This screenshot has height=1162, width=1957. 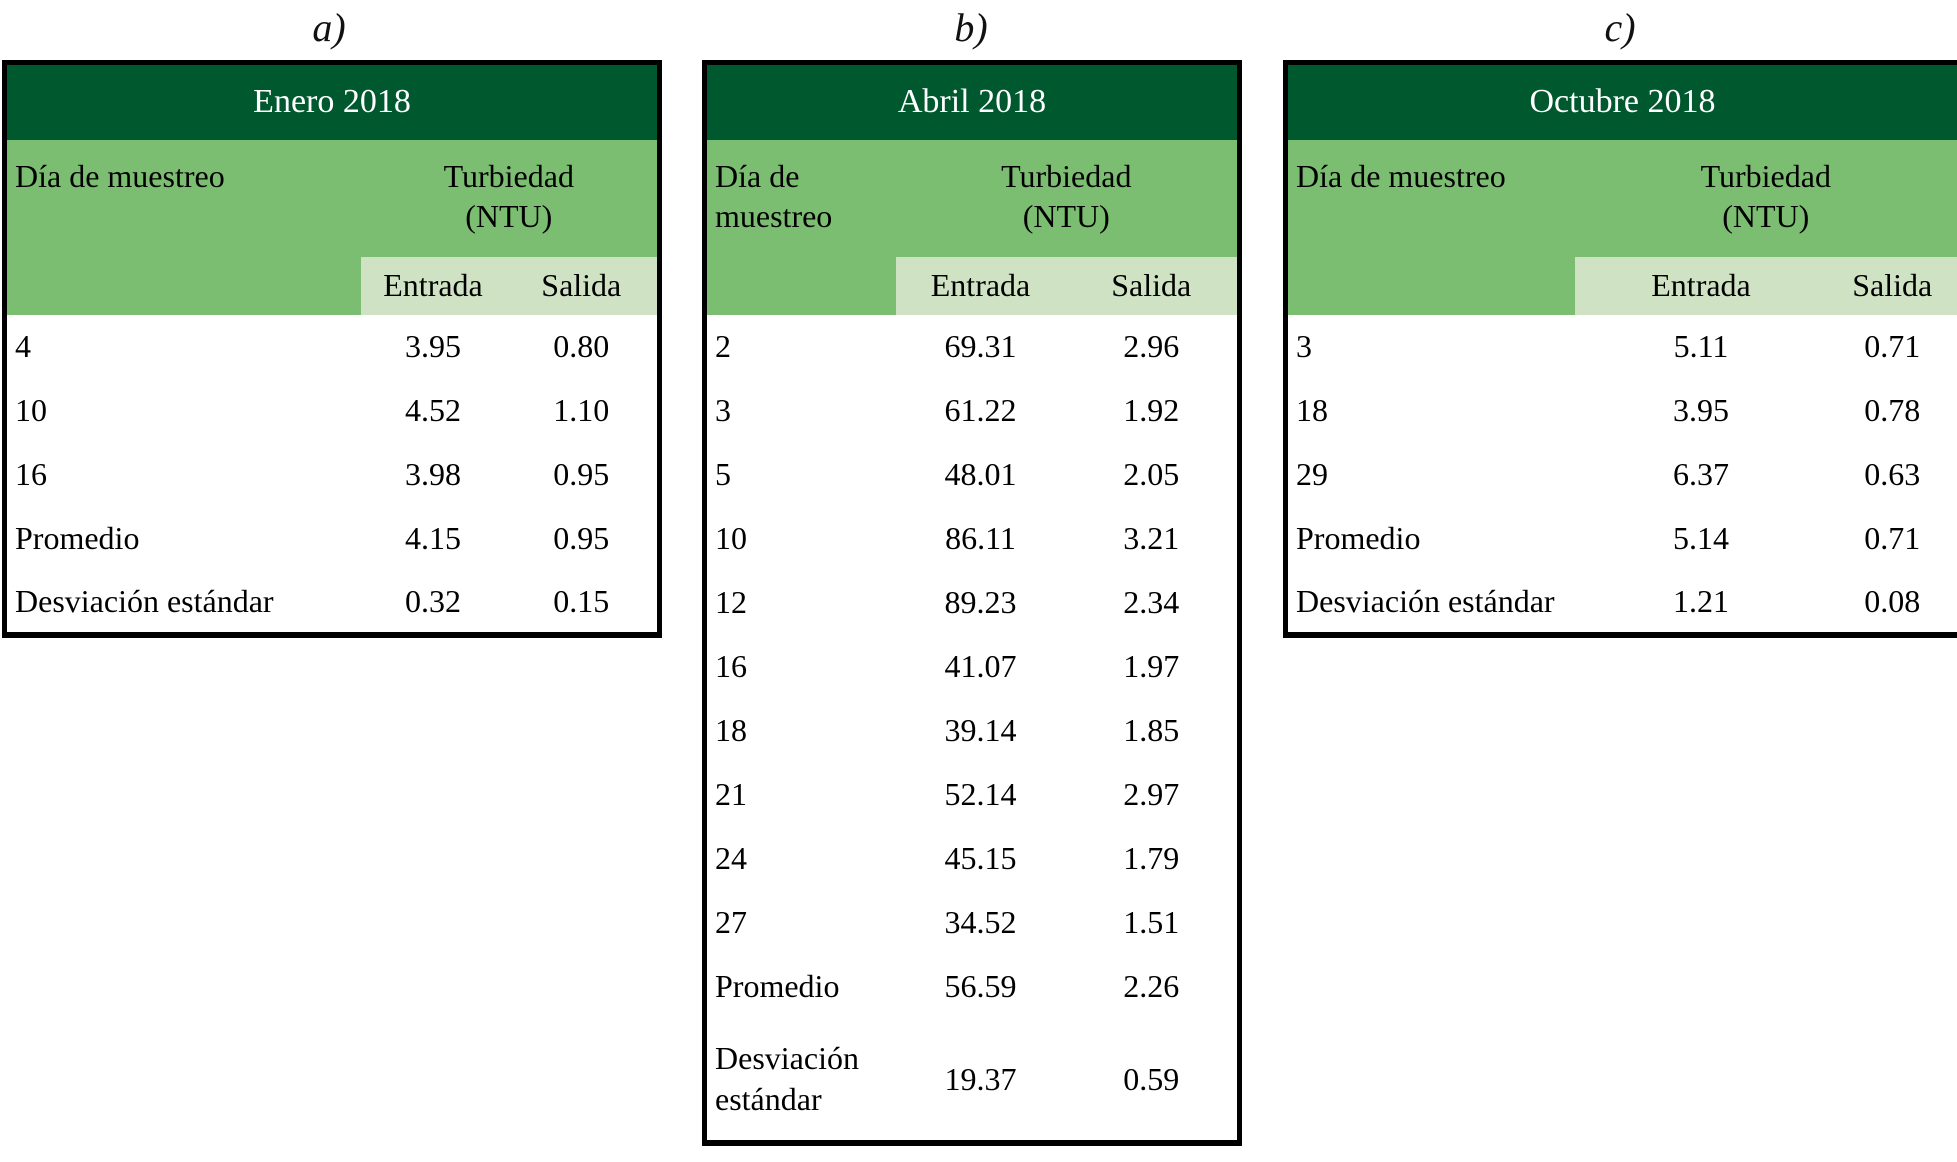 I want to click on cell-entrada: 19.37, so click(x=980, y=1080).